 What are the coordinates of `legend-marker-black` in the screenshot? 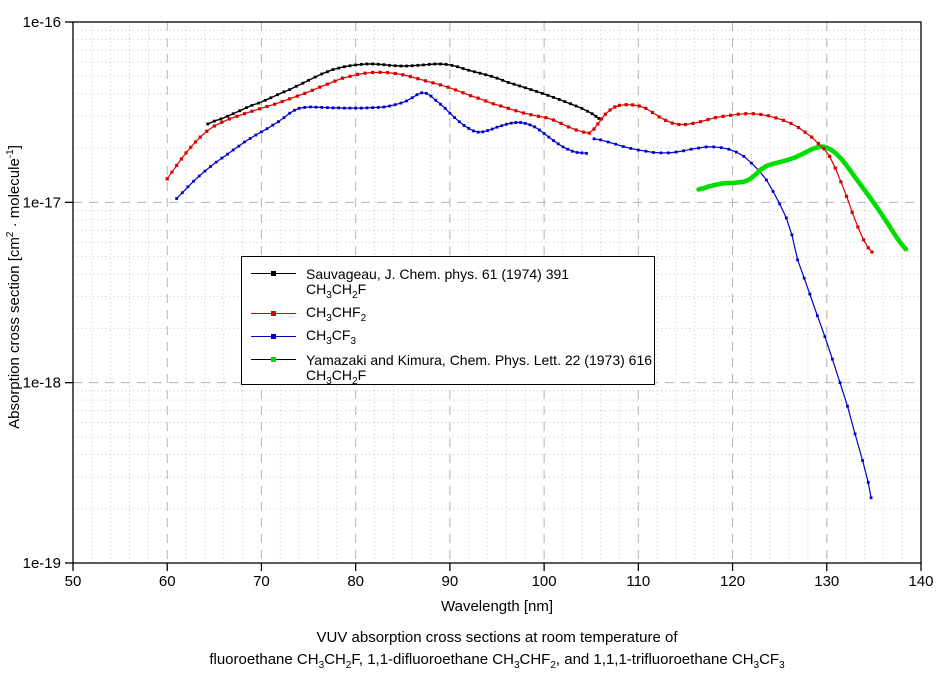 It's located at (273, 273).